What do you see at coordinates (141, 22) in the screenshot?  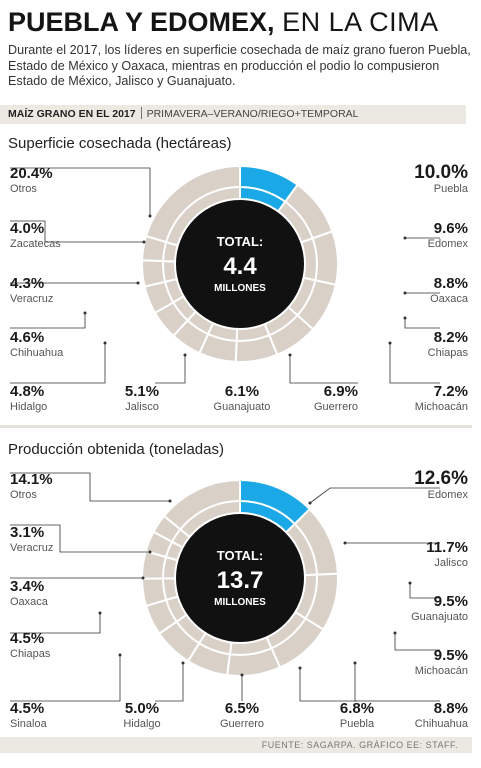 I see `title-bold: PUEBLA Y EDOMEX,` at bounding box center [141, 22].